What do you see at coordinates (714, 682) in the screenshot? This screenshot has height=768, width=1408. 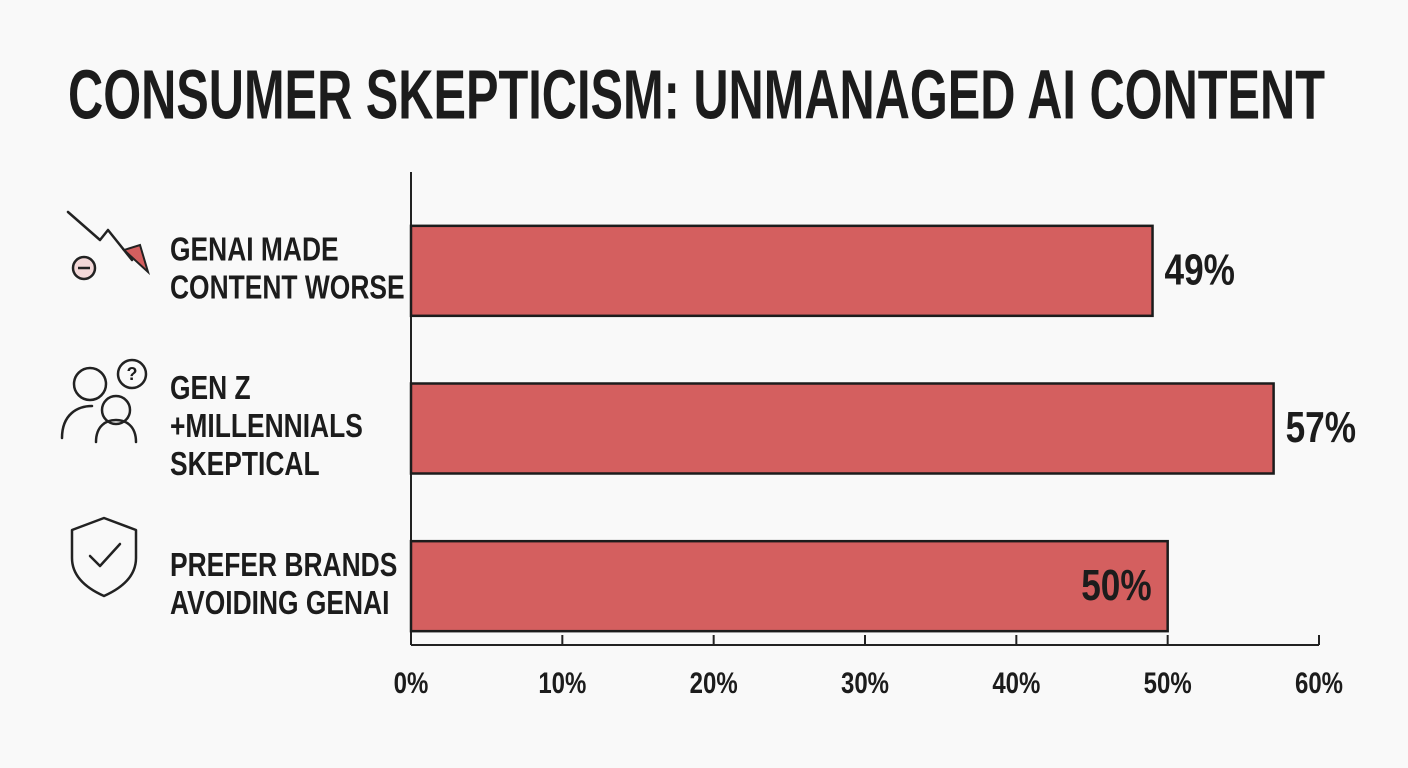 I see `x-tick-label: 20%` at bounding box center [714, 682].